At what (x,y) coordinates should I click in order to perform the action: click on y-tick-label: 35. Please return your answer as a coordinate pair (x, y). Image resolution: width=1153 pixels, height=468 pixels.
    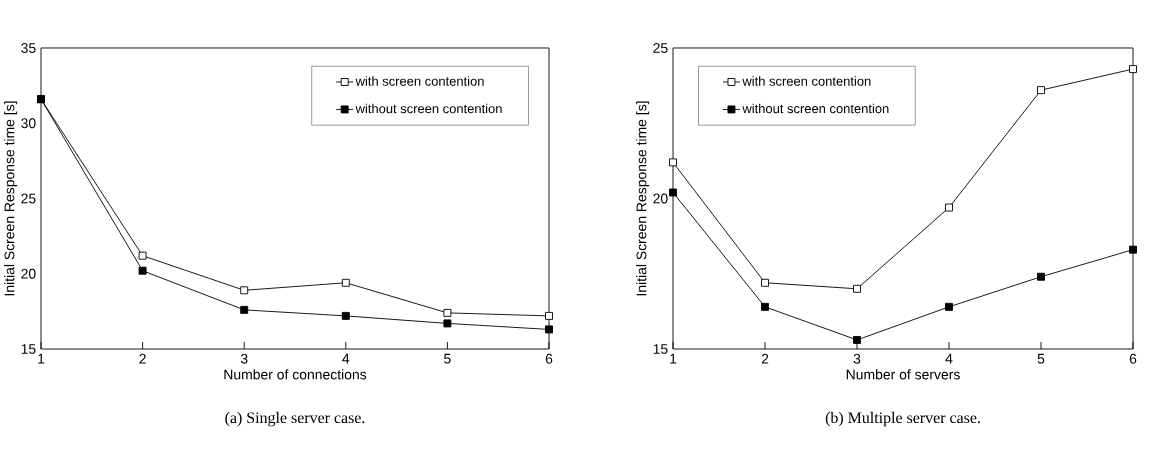
    Looking at the image, I should click on (28, 48).